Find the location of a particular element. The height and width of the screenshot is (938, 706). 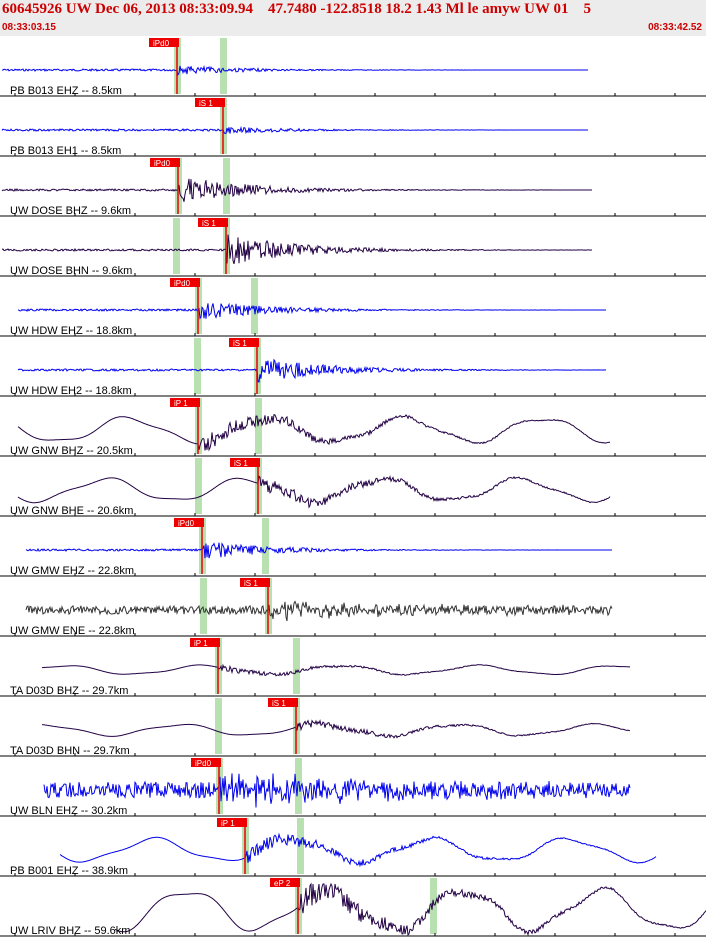

station-label: UW GNW BHZ -- 20.5km is located at coordinates (71, 451).